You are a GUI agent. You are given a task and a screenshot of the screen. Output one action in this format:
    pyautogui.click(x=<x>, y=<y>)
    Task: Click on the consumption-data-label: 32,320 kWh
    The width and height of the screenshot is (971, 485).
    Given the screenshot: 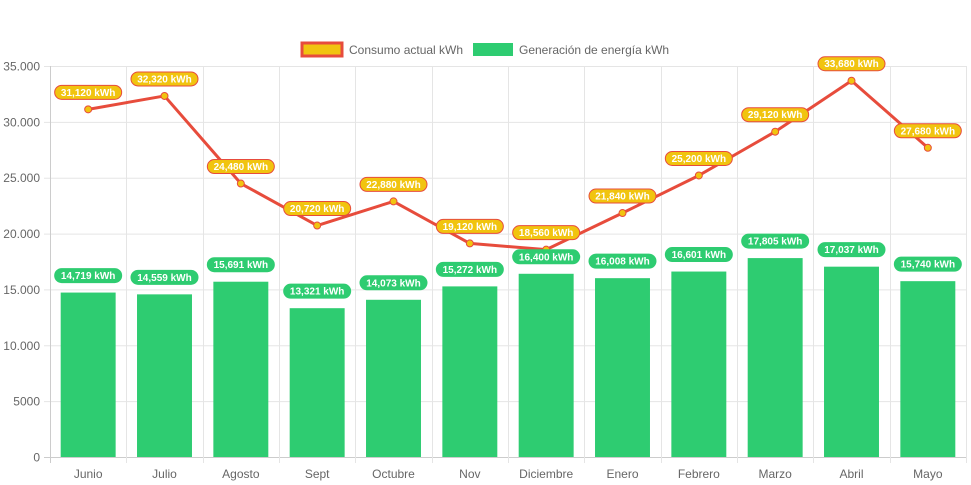 What is the action you would take?
    pyautogui.click(x=164, y=79)
    